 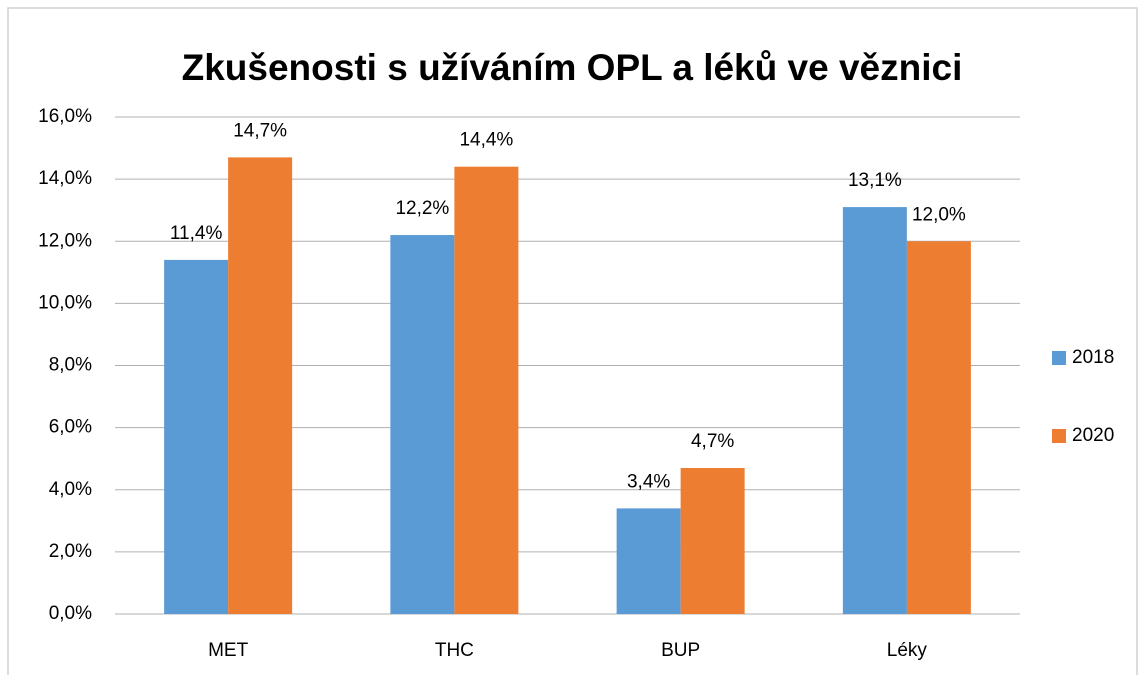 What do you see at coordinates (70, 365) in the screenshot?
I see `y-tick-label: 8,0%` at bounding box center [70, 365].